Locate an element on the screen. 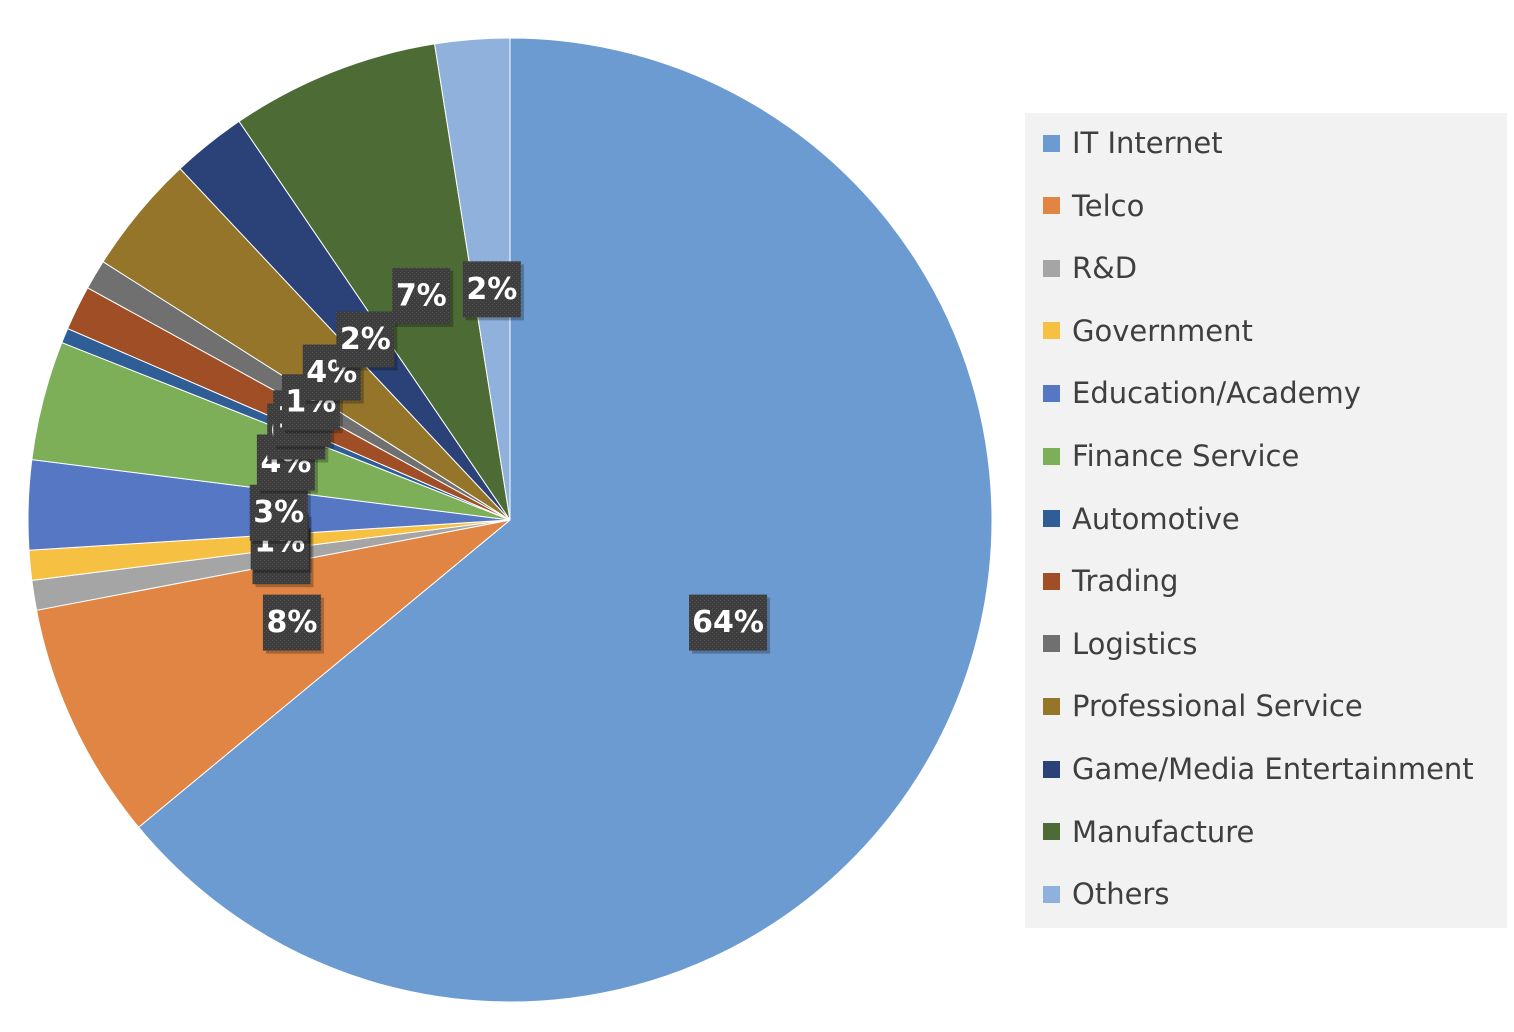  data-label-manufacture: 7% is located at coordinates (423, 297).